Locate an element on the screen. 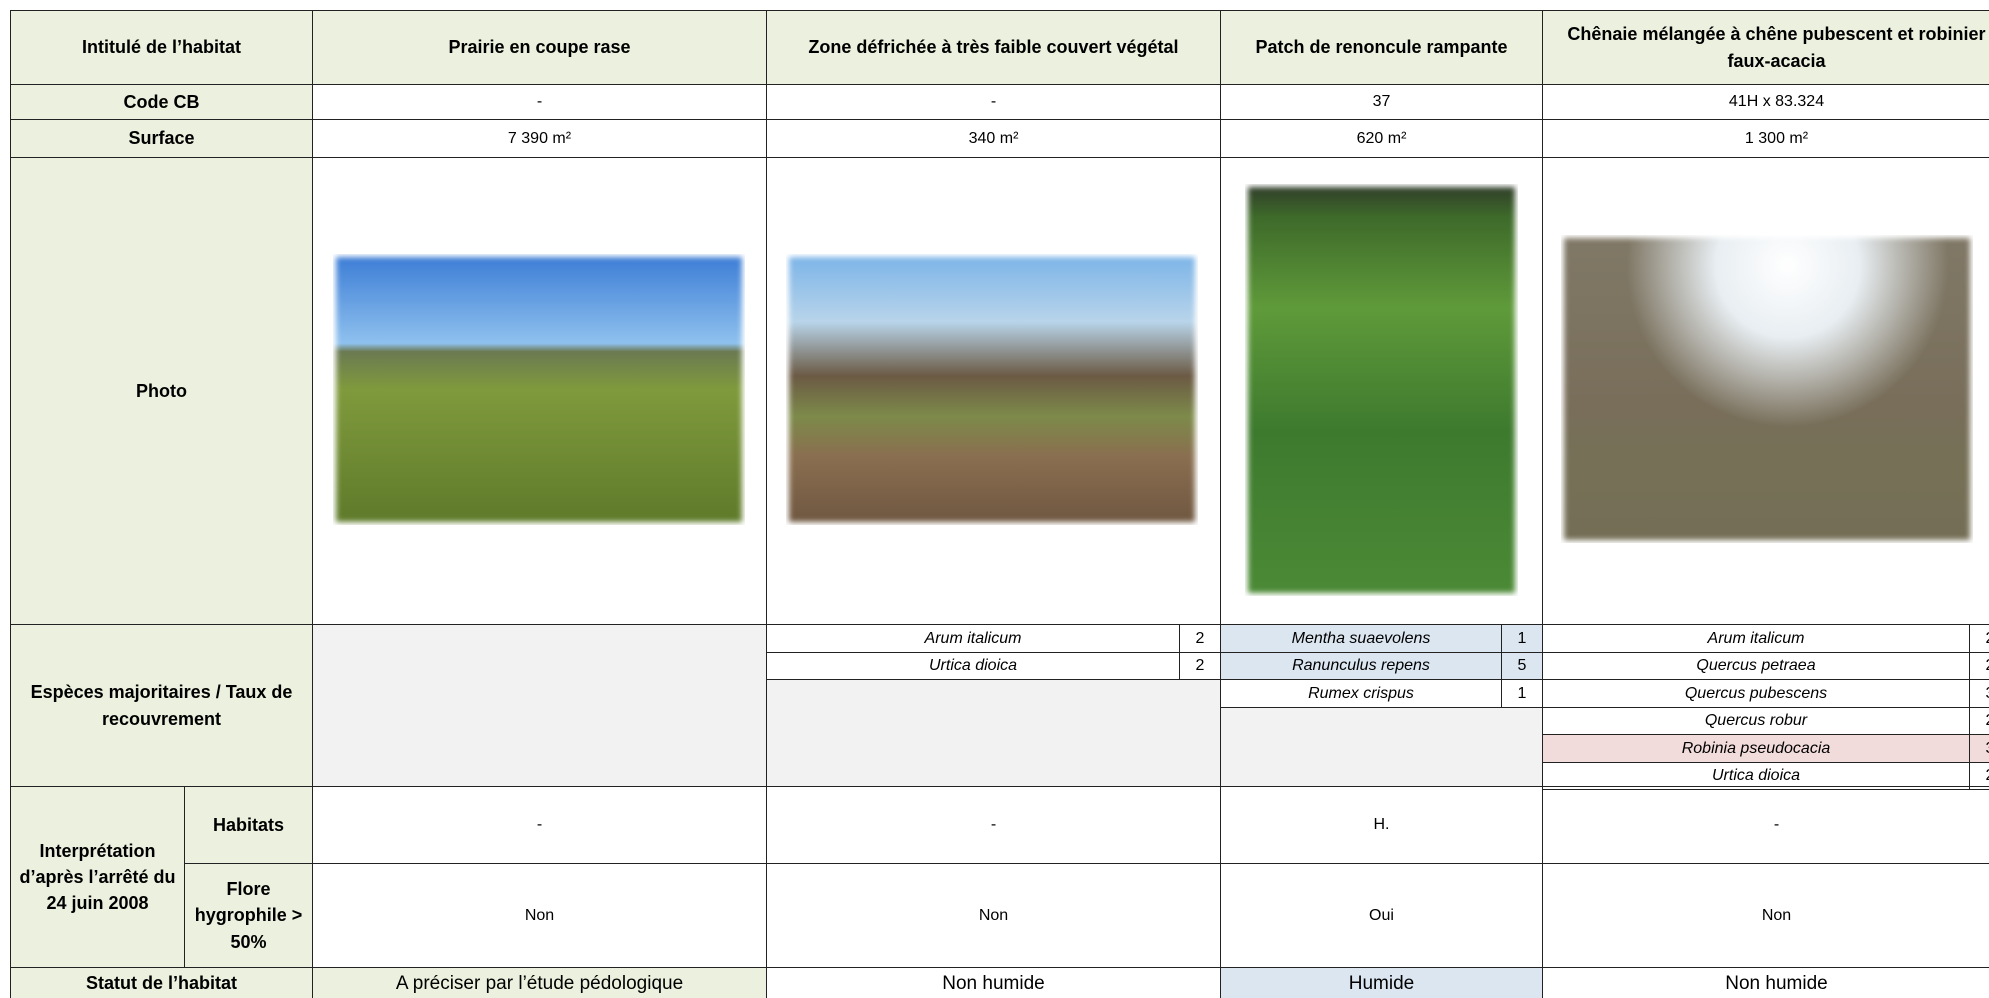  code-cb: 41H x 83.324 is located at coordinates (1765, 102).